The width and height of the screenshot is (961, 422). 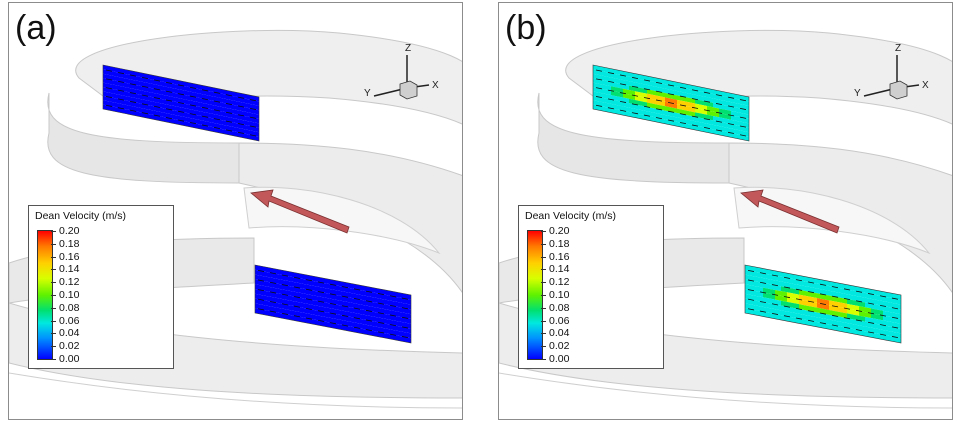 What do you see at coordinates (367, 93) in the screenshot?
I see `axis-y-label: Y` at bounding box center [367, 93].